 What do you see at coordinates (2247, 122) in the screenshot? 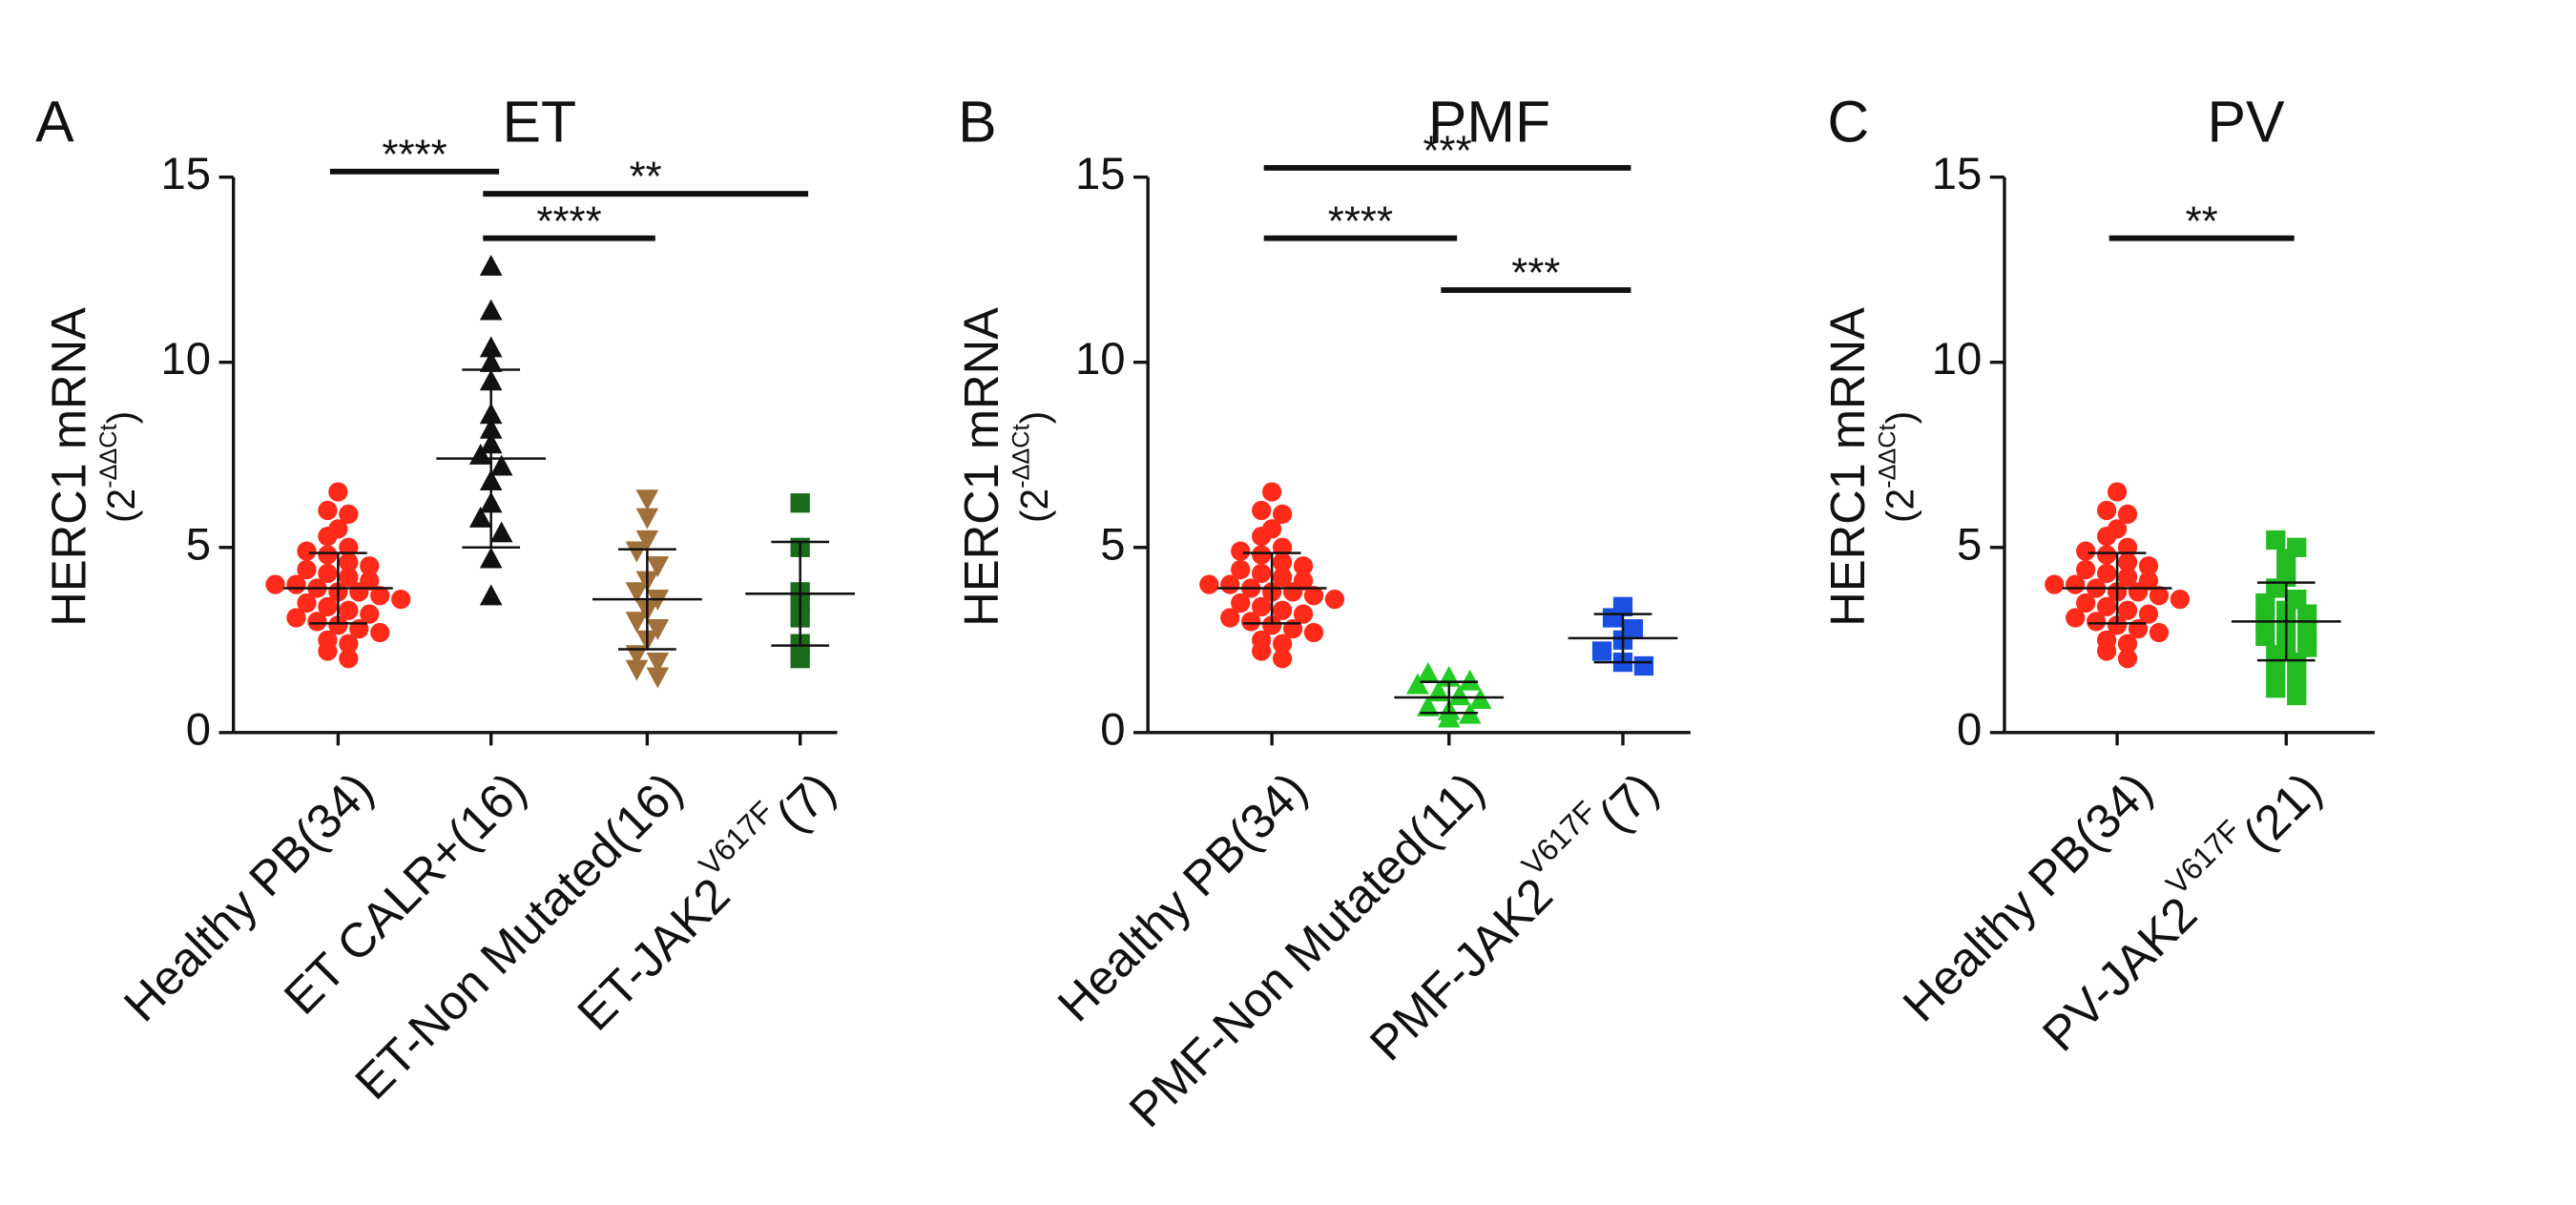
I see `chart-title: PV` at bounding box center [2247, 122].